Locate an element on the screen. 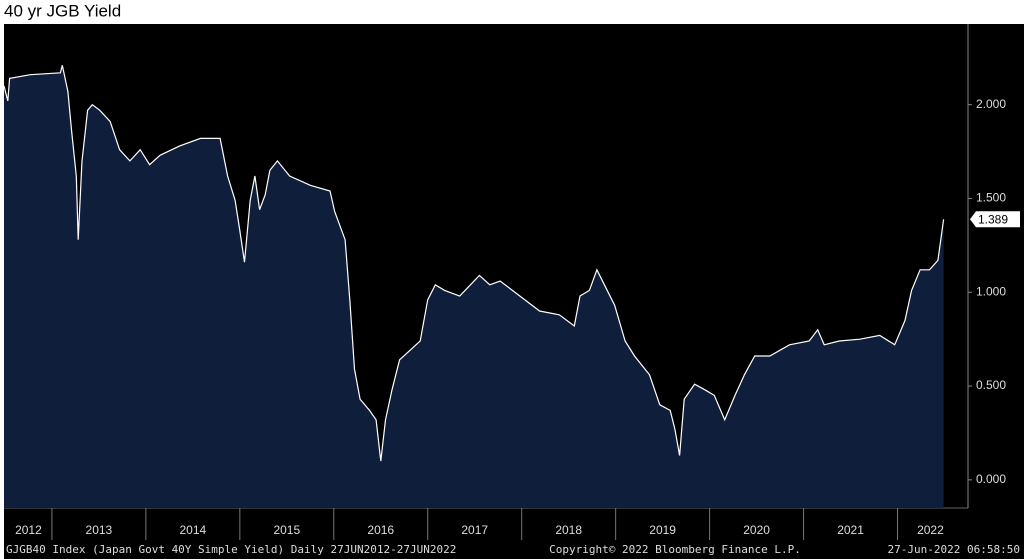  x-tick-label: 2016 is located at coordinates (380, 530).